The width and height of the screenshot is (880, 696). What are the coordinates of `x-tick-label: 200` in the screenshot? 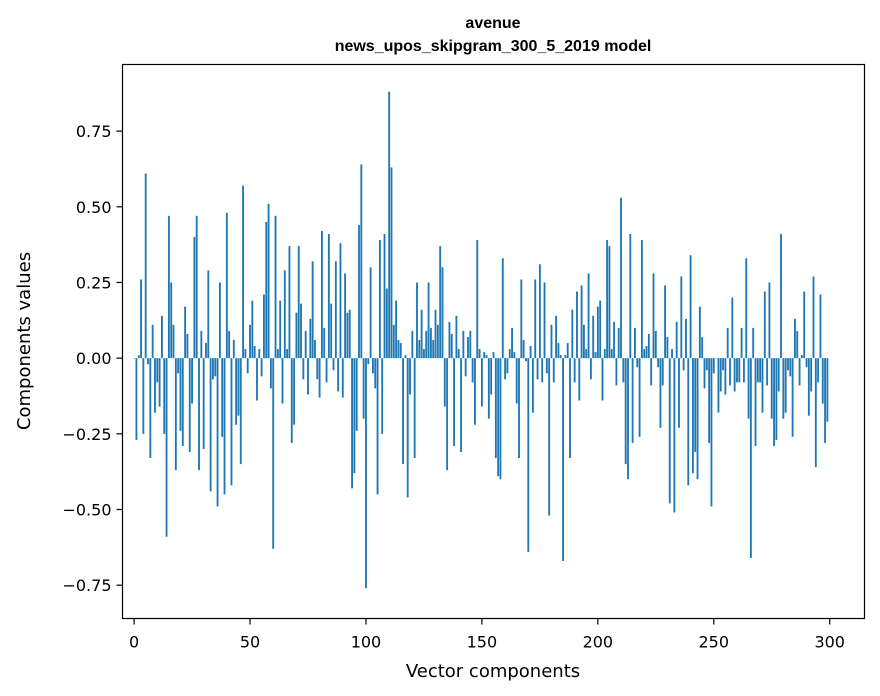 It's located at (598, 642).